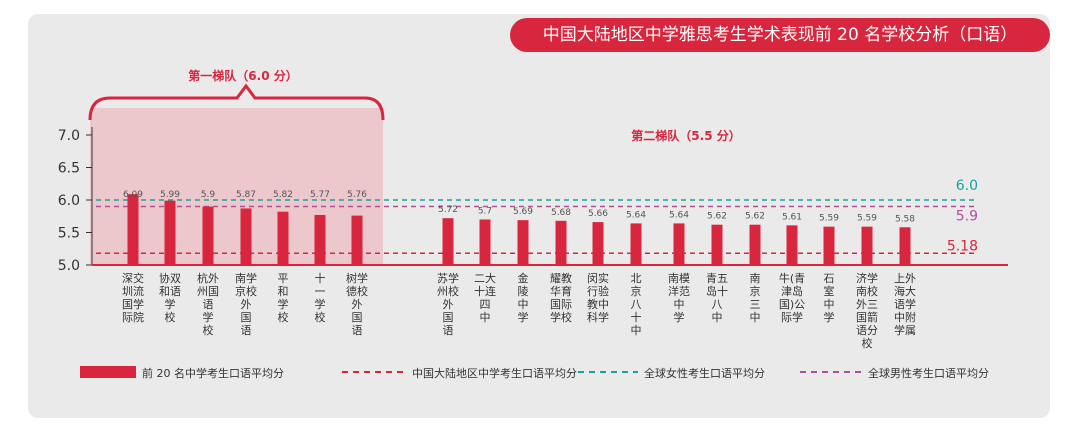  Describe the element at coordinates (598, 278) in the screenshot. I see `x-tick-label: 闵实` at that location.